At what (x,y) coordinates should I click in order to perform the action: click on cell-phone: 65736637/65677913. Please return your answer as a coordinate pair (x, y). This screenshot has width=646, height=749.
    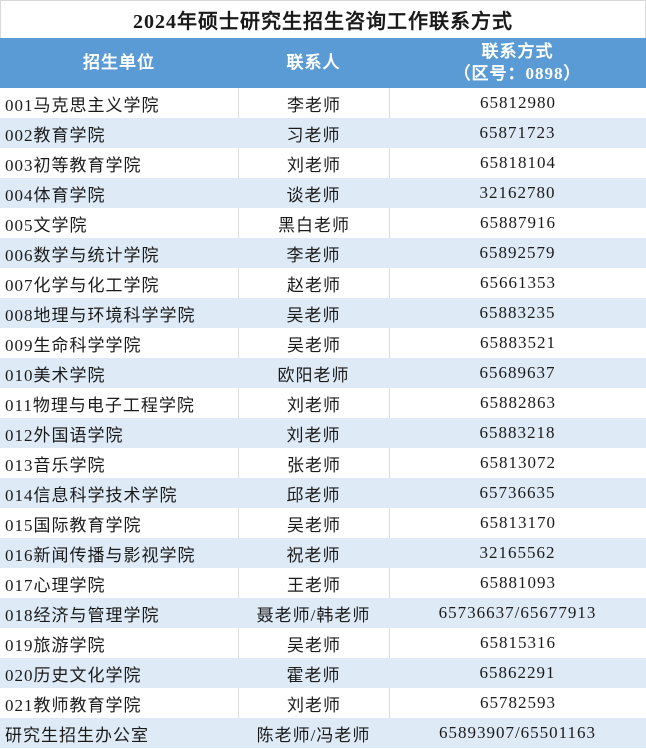
    Looking at the image, I should click on (517, 612).